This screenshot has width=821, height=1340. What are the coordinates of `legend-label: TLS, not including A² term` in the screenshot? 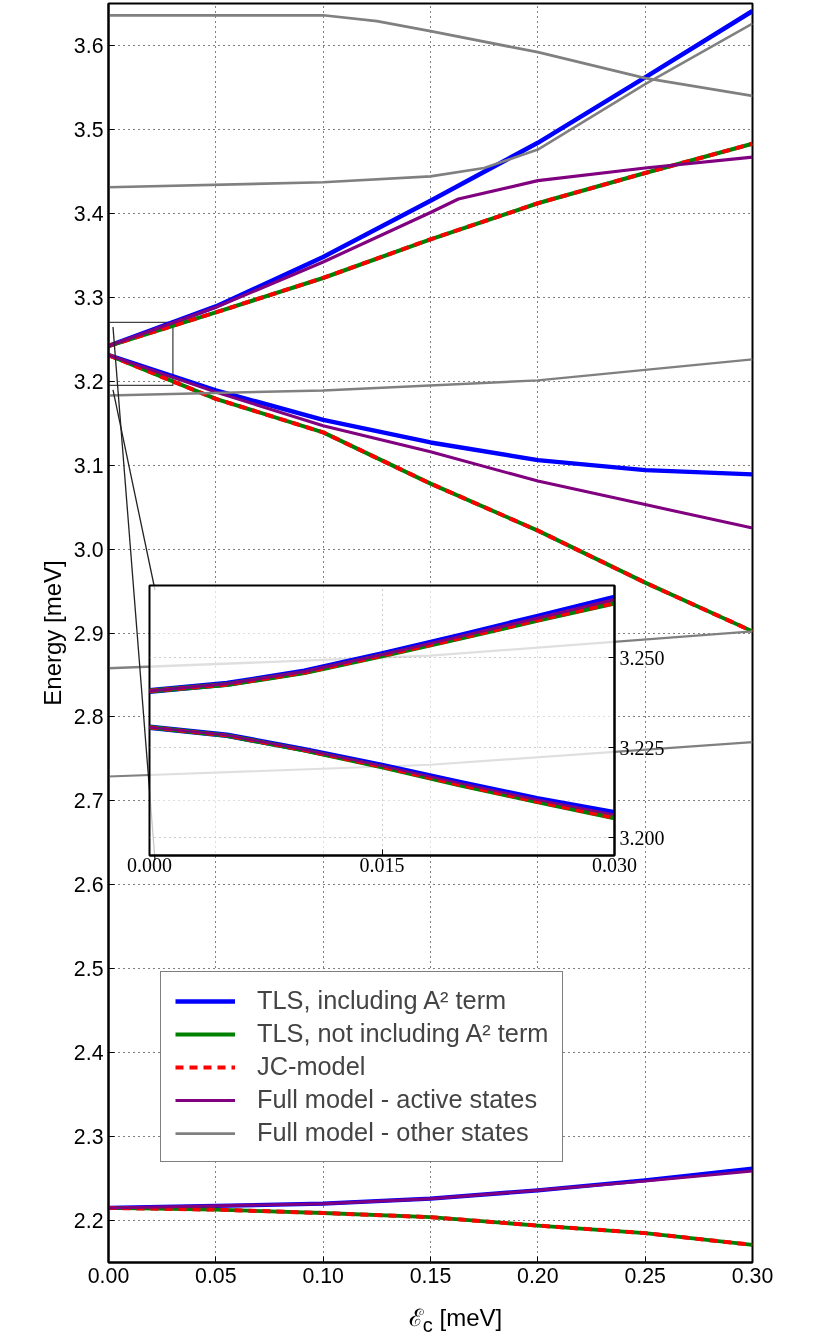 It's located at (403, 1033).